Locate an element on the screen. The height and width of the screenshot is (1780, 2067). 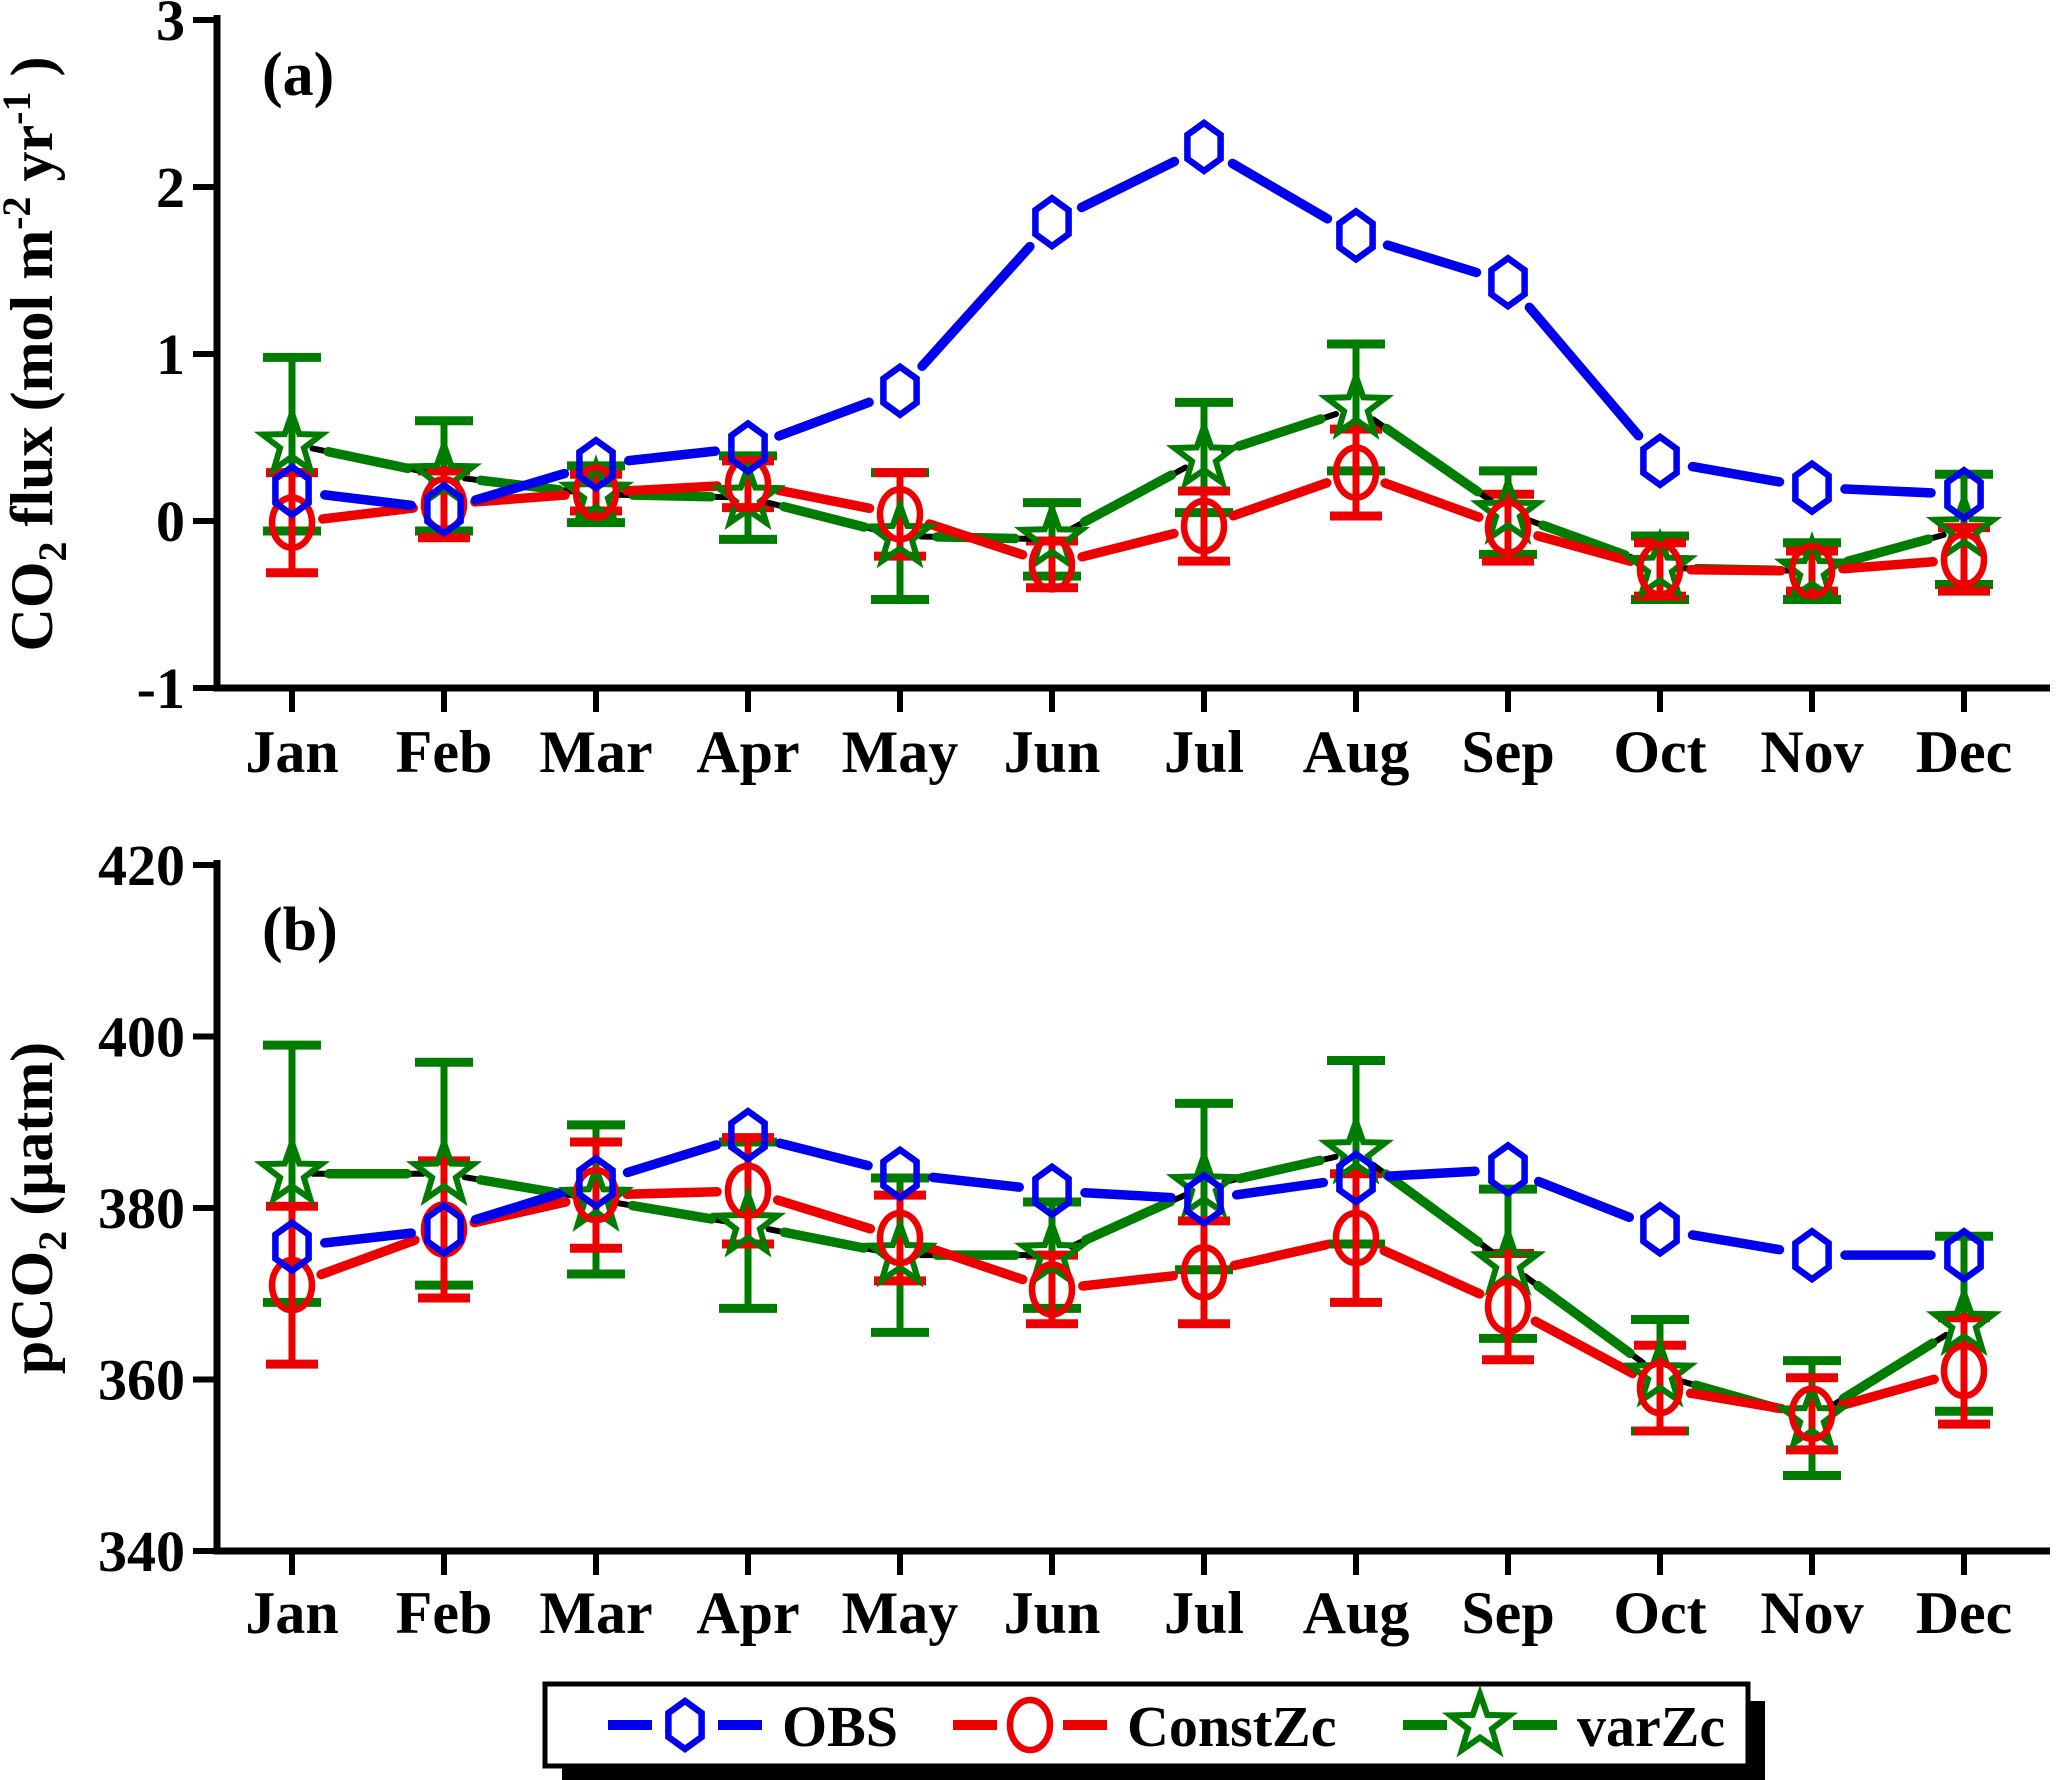
legend-label: OBS is located at coordinates (840, 1726).